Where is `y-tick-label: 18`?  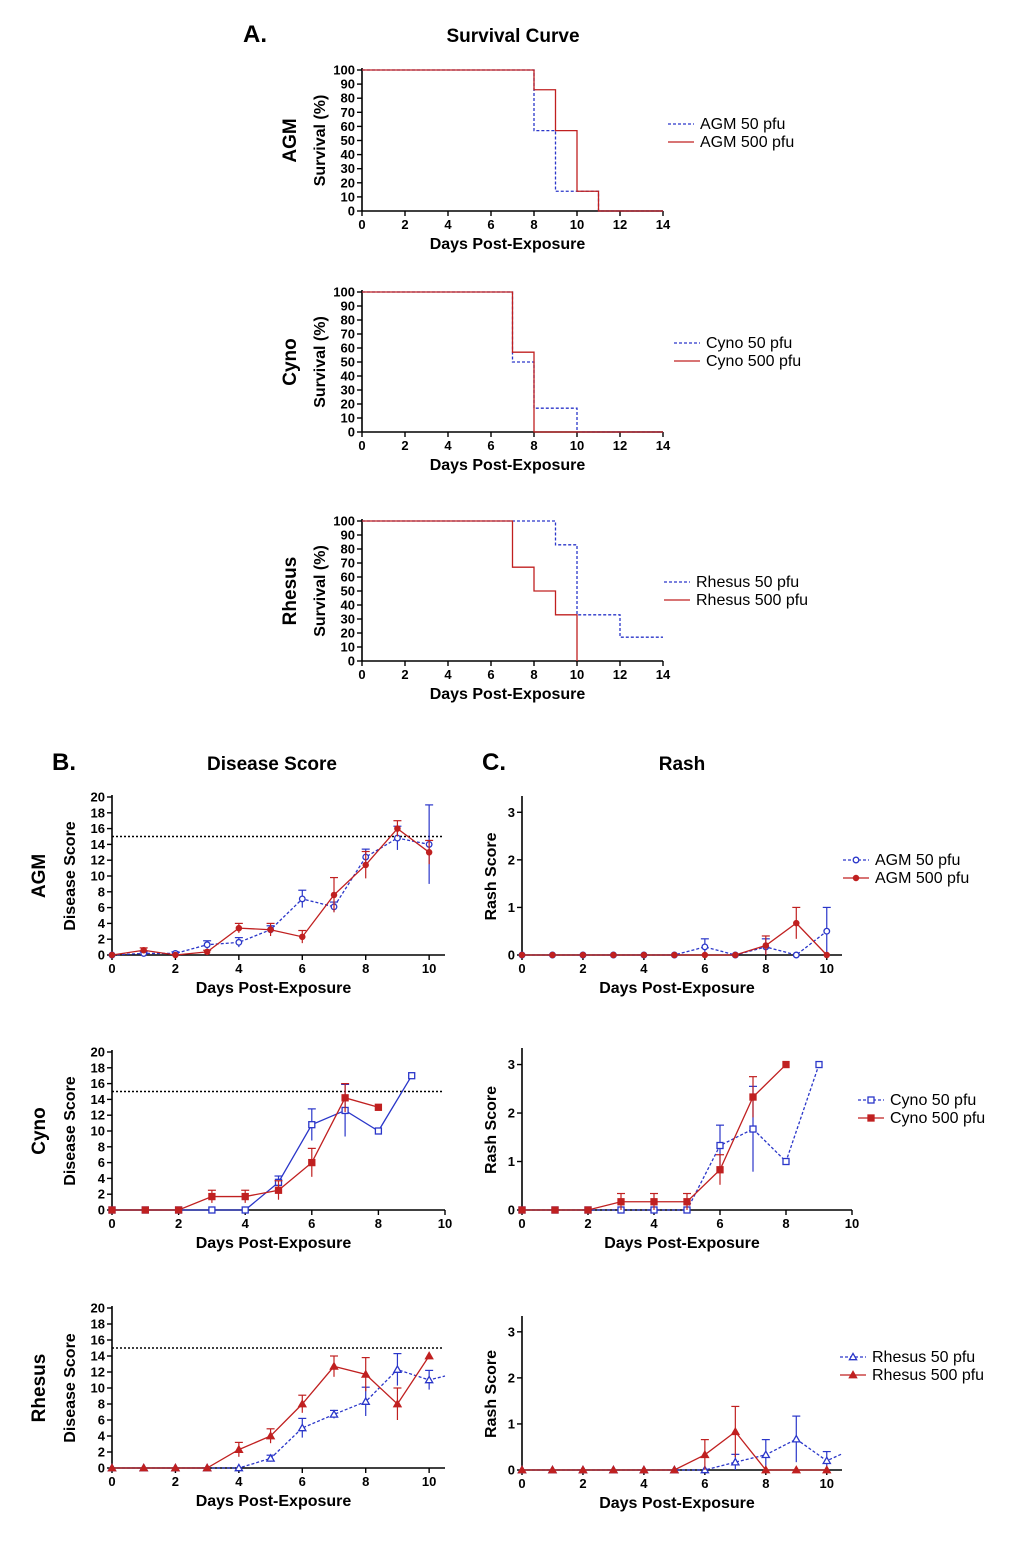
y-tick-label: 18 is located at coordinates (98, 812).